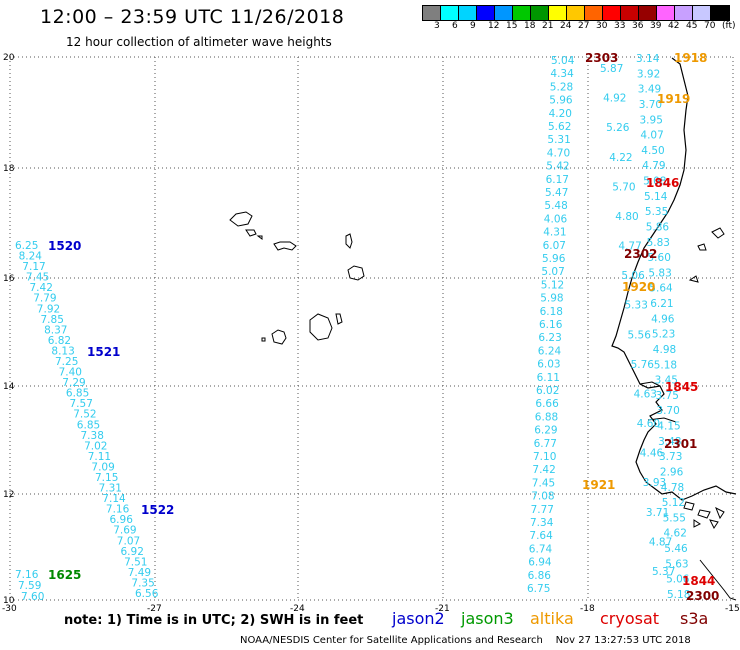  I want to click on wave-height-value: 7.14, so click(114, 499).